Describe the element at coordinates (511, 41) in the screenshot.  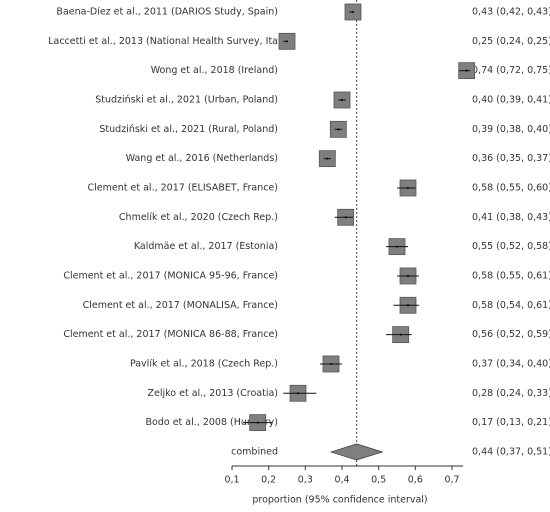
I see `estimate-label: 0,25 (0,24, 0,25)` at that location.